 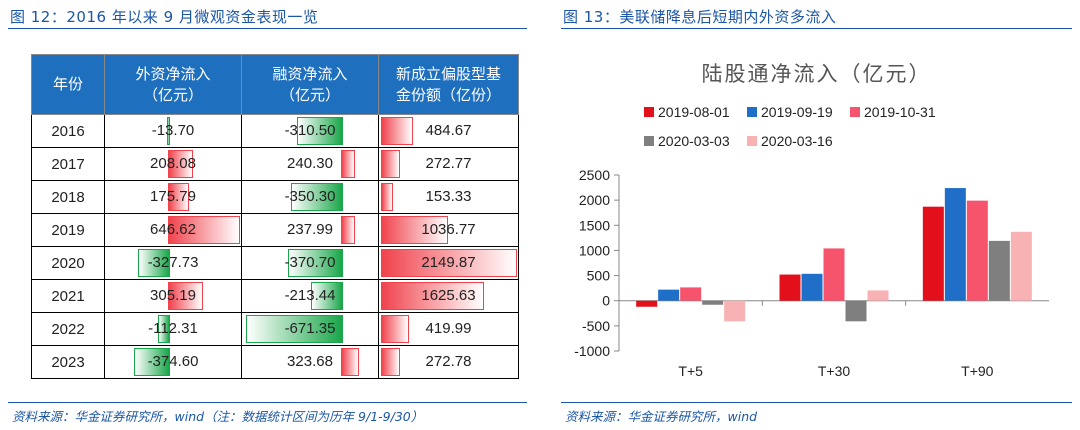 I want to click on fund-value: 272.77, so click(x=448, y=163).